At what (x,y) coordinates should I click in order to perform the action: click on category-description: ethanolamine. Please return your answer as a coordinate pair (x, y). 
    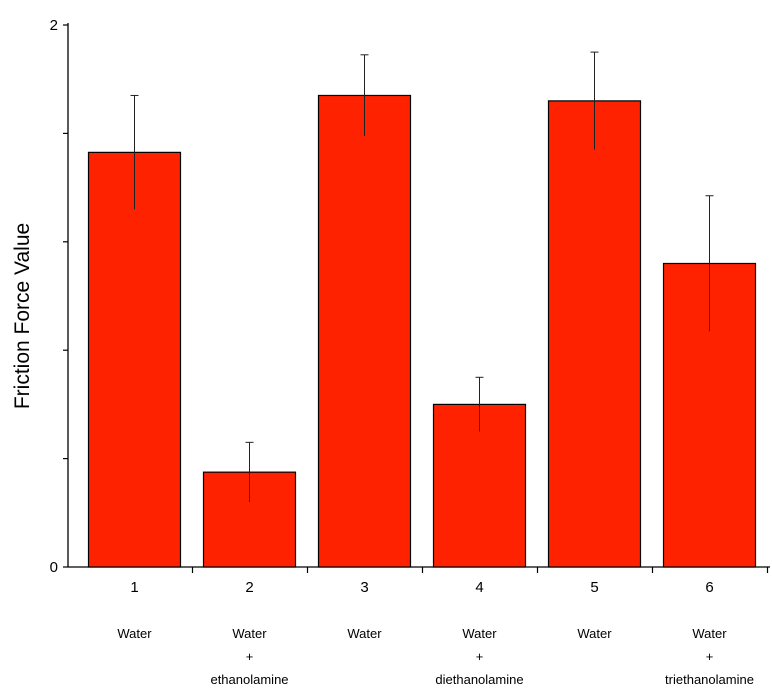
    Looking at the image, I should click on (249, 679).